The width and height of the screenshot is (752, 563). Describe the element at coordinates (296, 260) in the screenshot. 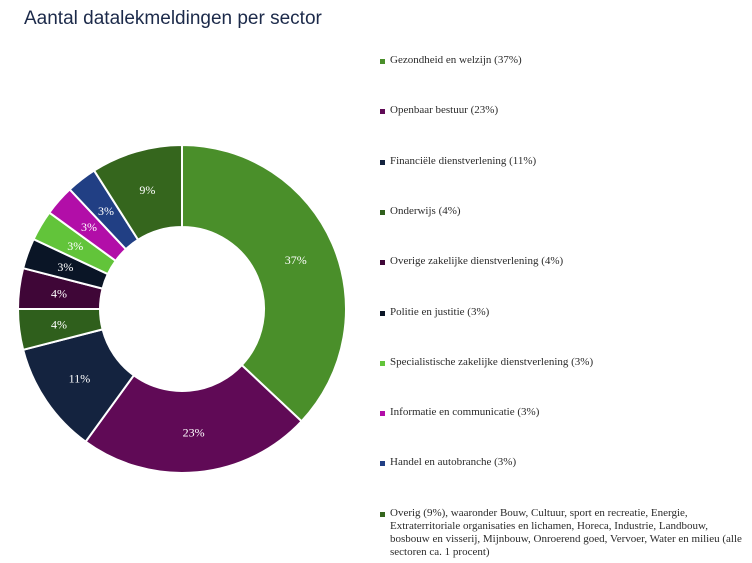

I see `slice-data-label-1: 37%` at that location.